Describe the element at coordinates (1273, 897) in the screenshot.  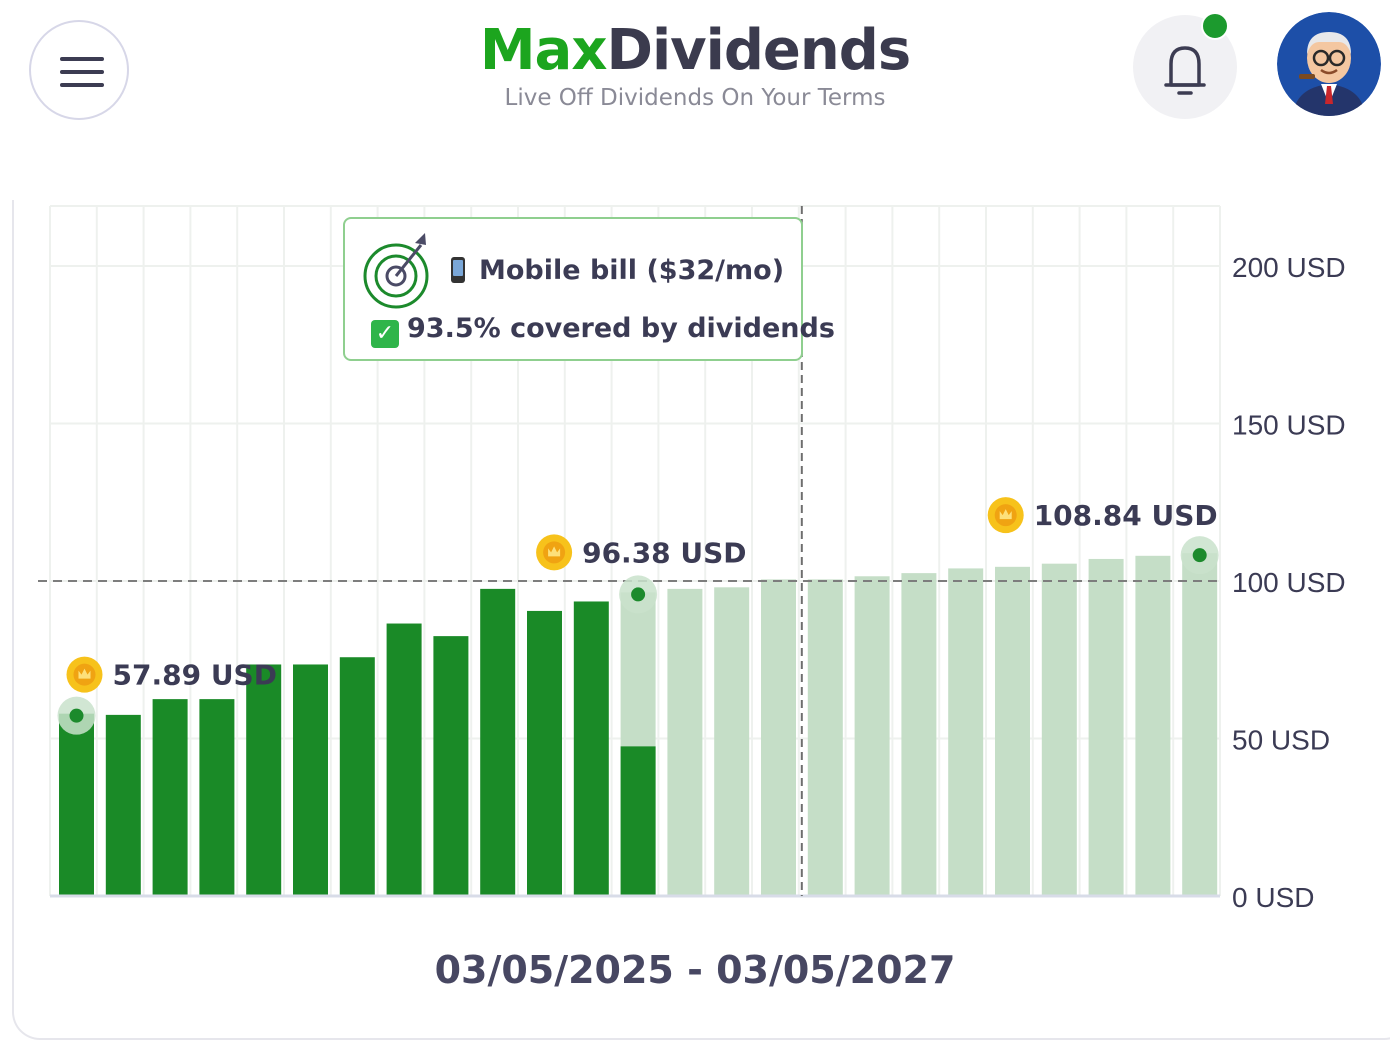
I see `y-tick-label: 0 USD` at that location.